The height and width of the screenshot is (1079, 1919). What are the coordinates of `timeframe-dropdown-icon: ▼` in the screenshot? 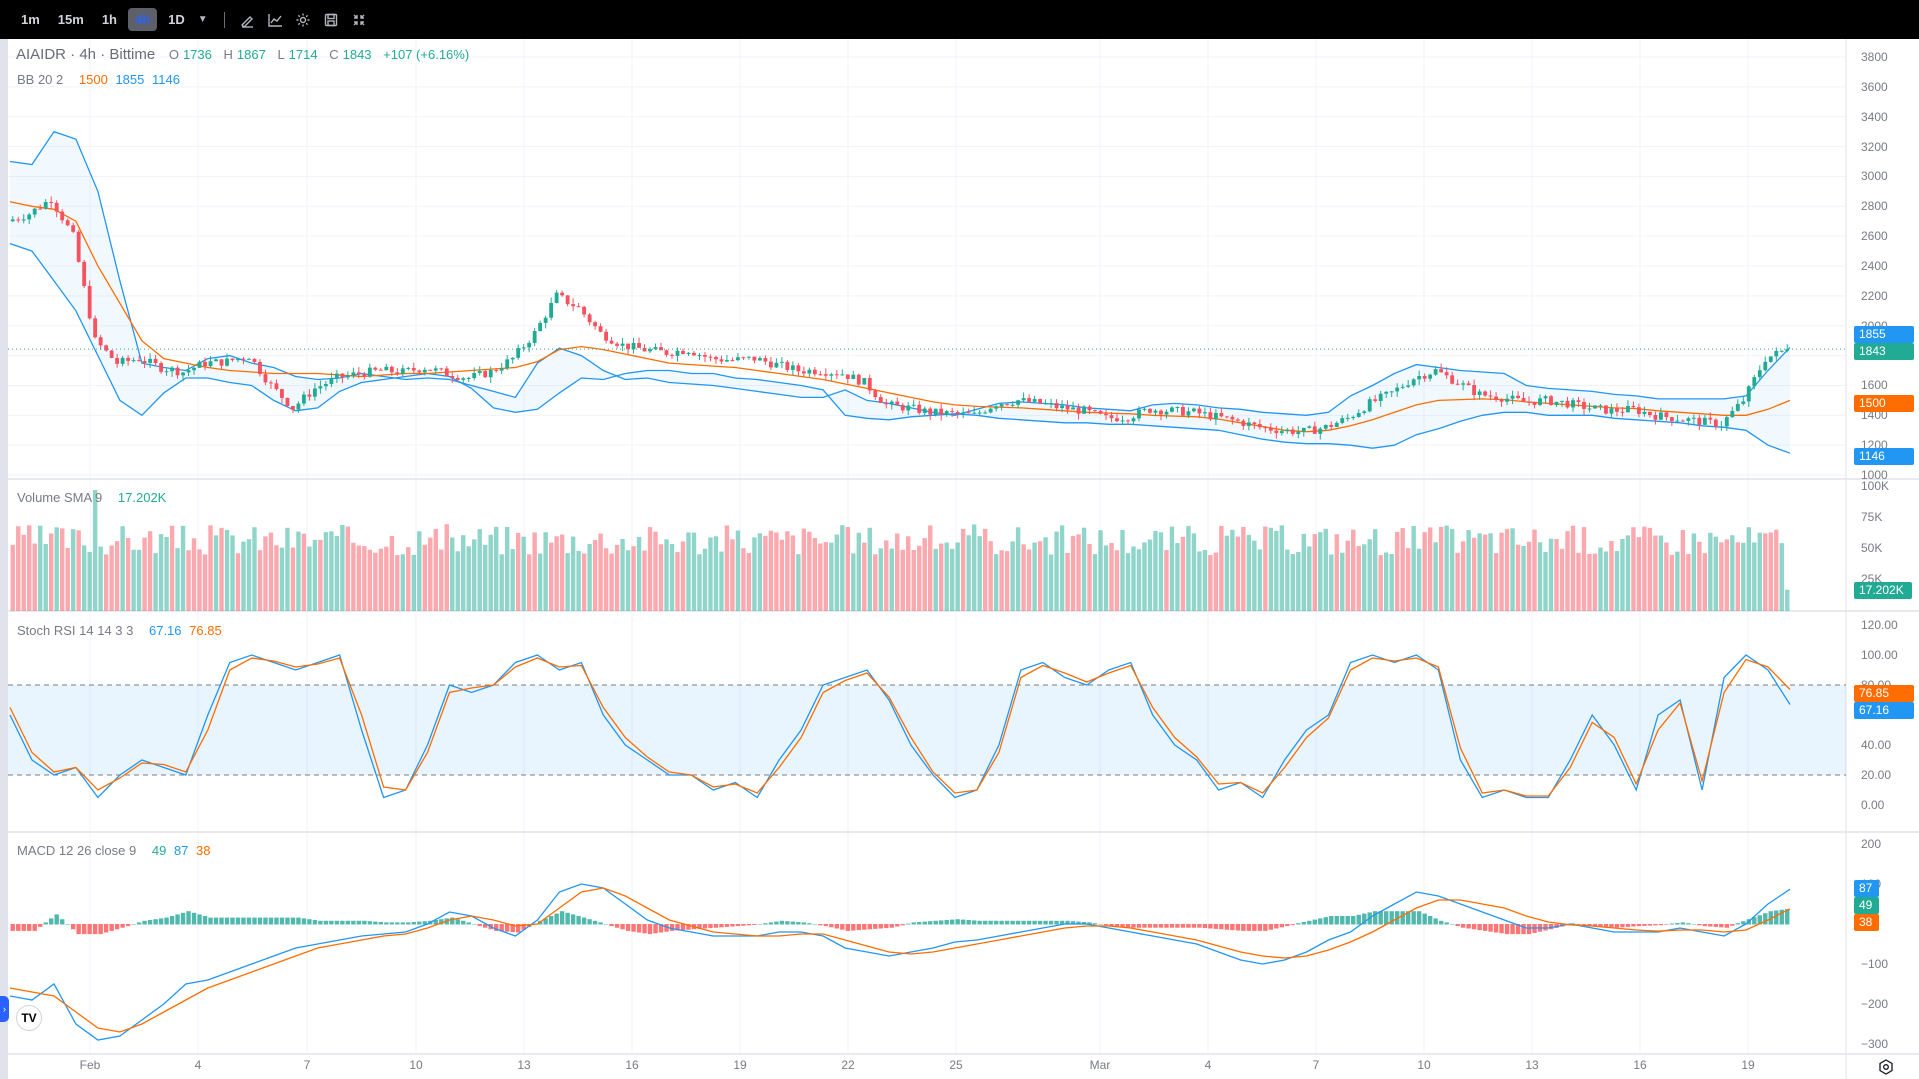 It's located at (202, 19).